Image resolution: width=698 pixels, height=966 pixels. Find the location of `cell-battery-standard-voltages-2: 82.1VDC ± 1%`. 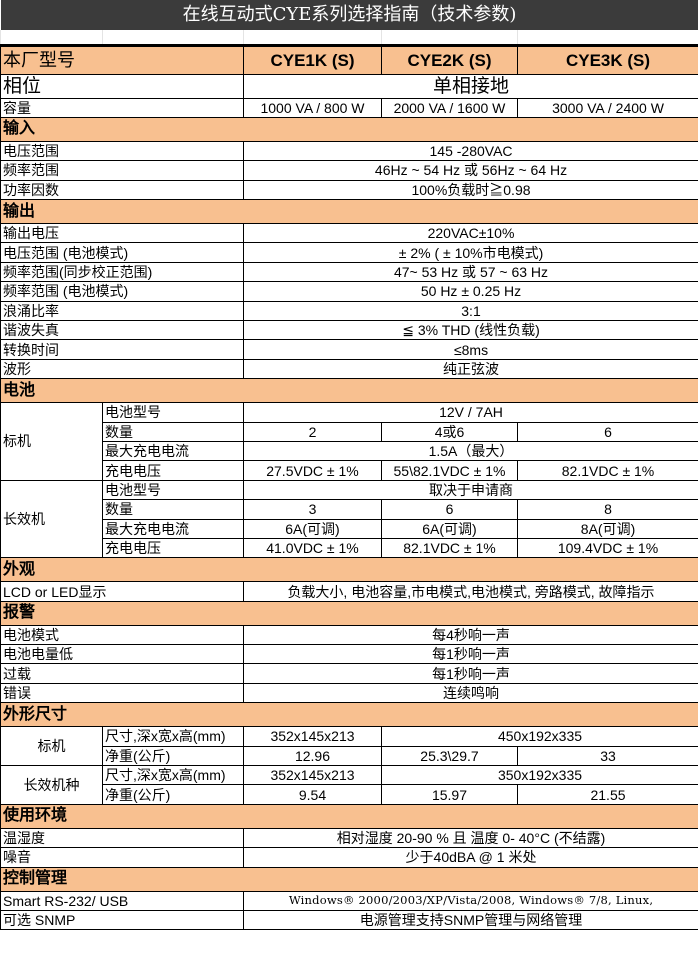

cell-battery-standard-voltages-2: 82.1VDC ± 1% is located at coordinates (607, 470).